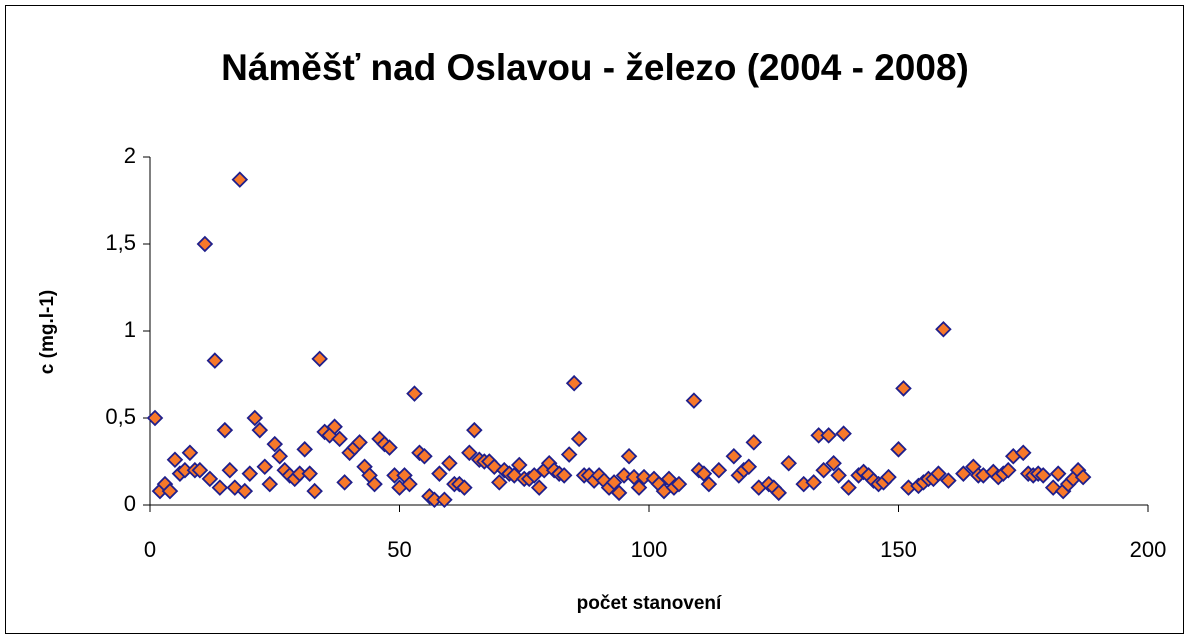 The image size is (1189, 639). What do you see at coordinates (47, 332) in the screenshot?
I see `y-axis-label: c (mg.l-1)` at bounding box center [47, 332].